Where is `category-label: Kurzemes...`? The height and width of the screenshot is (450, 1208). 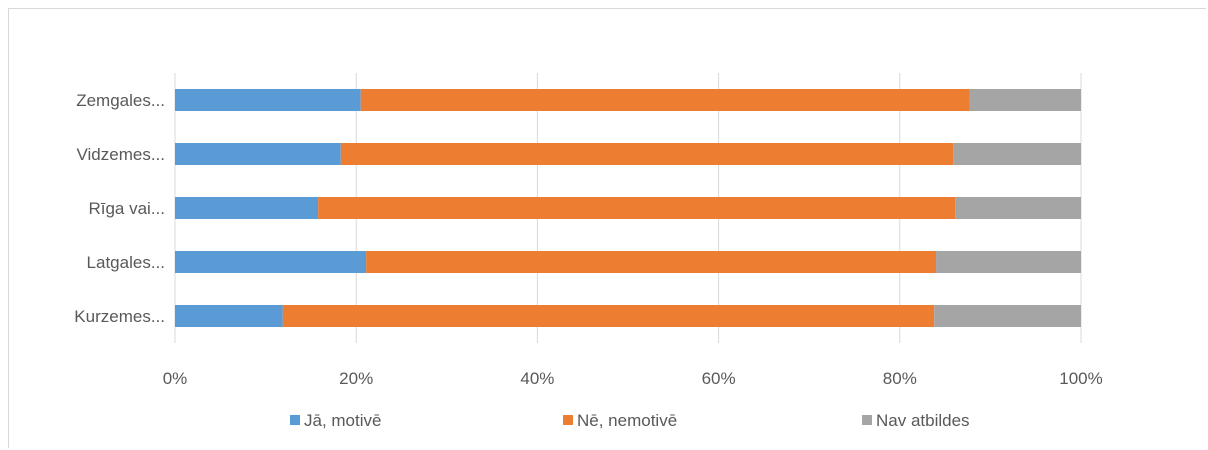
category-label: Kurzemes... is located at coordinates (119, 316).